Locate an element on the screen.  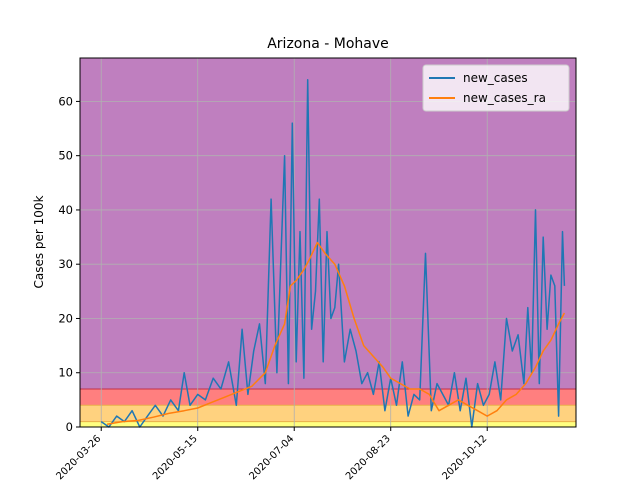
y-axis-label: Cases per 100k is located at coordinates (39, 241).